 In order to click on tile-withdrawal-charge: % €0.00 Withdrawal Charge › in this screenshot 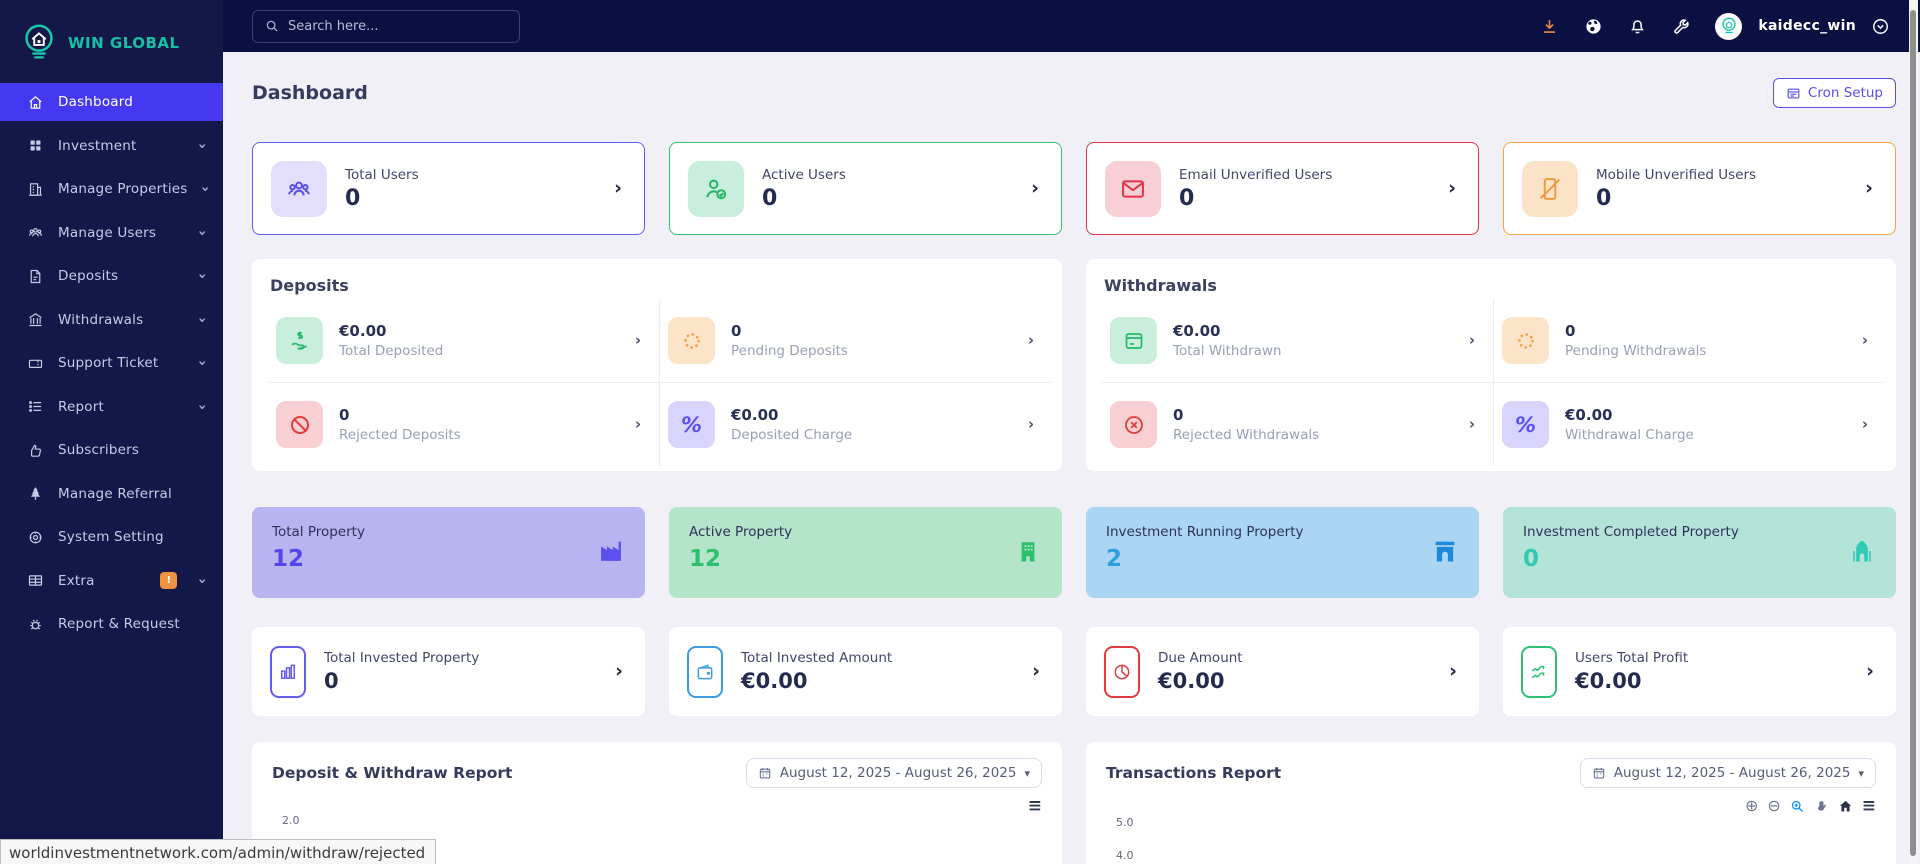, I will do `click(1690, 424)`.